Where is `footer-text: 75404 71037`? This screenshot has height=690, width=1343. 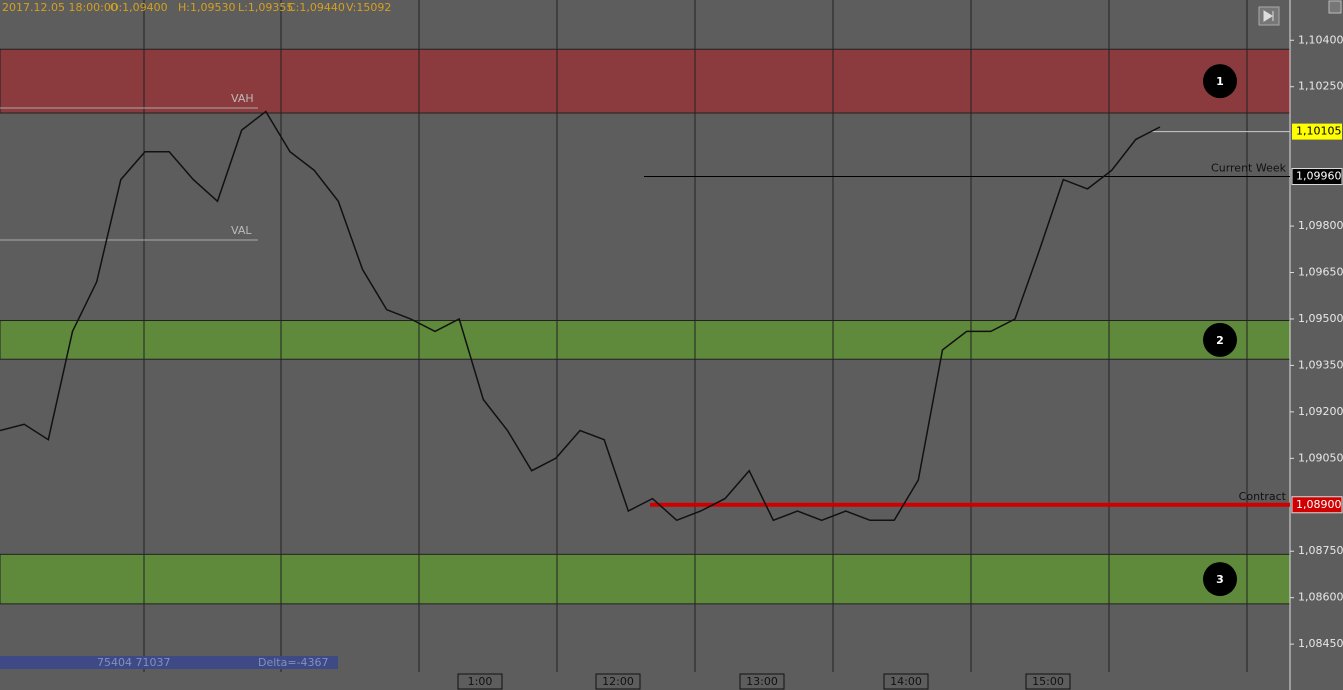
footer-text: 75404 71037 is located at coordinates (133, 662).